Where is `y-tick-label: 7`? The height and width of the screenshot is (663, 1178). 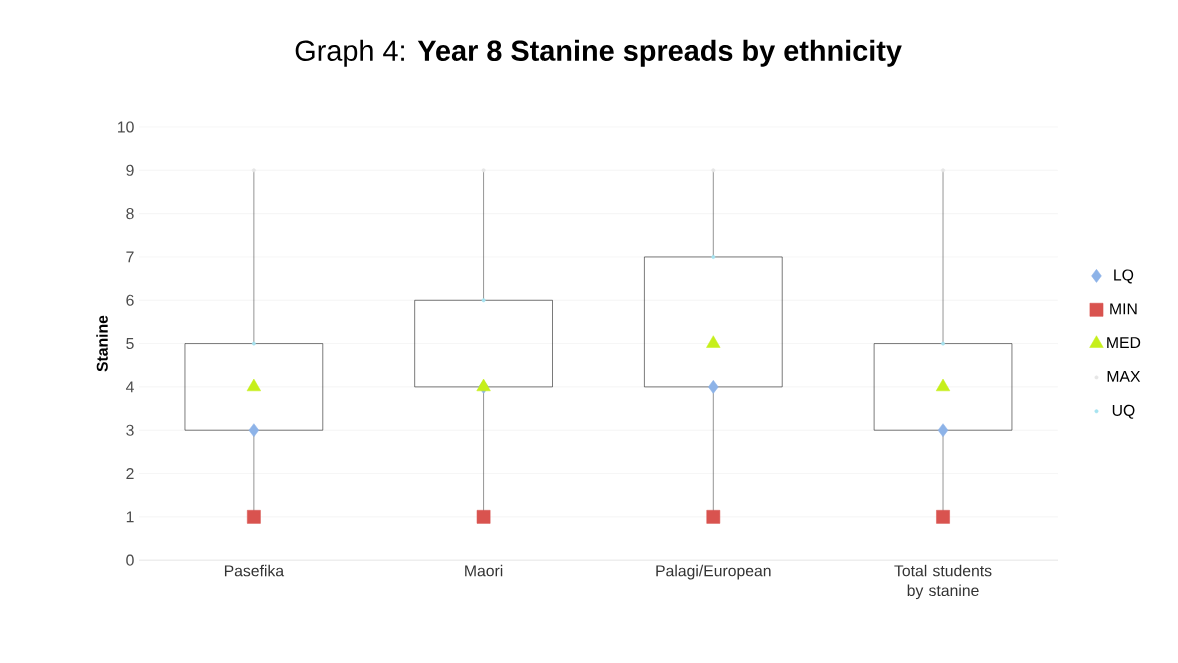 y-tick-label: 7 is located at coordinates (130, 257).